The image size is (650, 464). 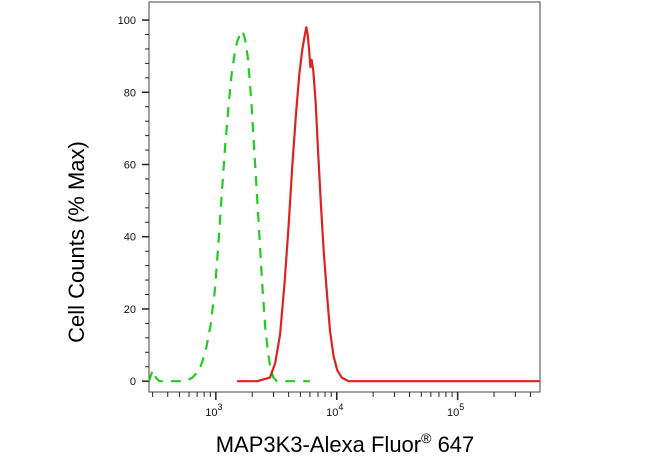 I want to click on y-axis-ticks: 0 20 40 60 80 100, so click(x=133, y=201).